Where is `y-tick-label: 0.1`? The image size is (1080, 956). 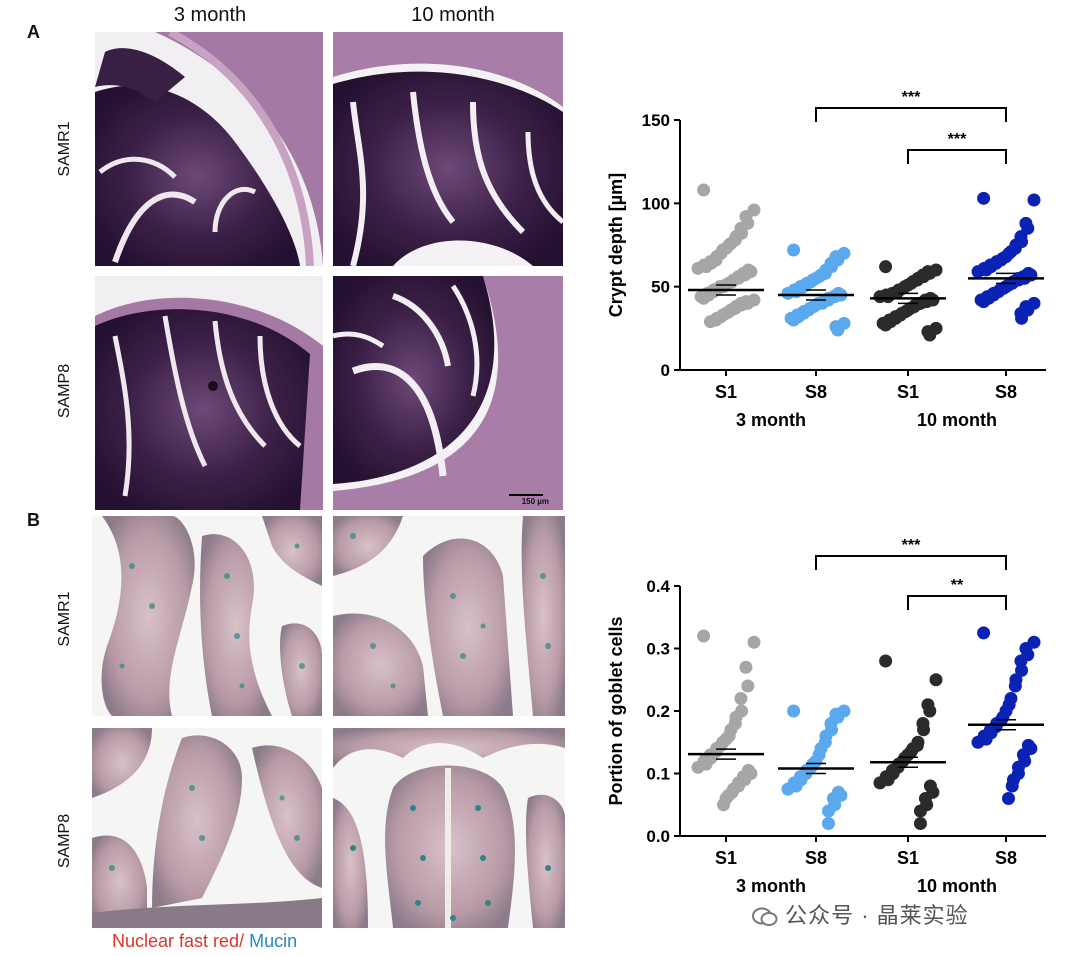 y-tick-label: 0.1 is located at coordinates (658, 774).